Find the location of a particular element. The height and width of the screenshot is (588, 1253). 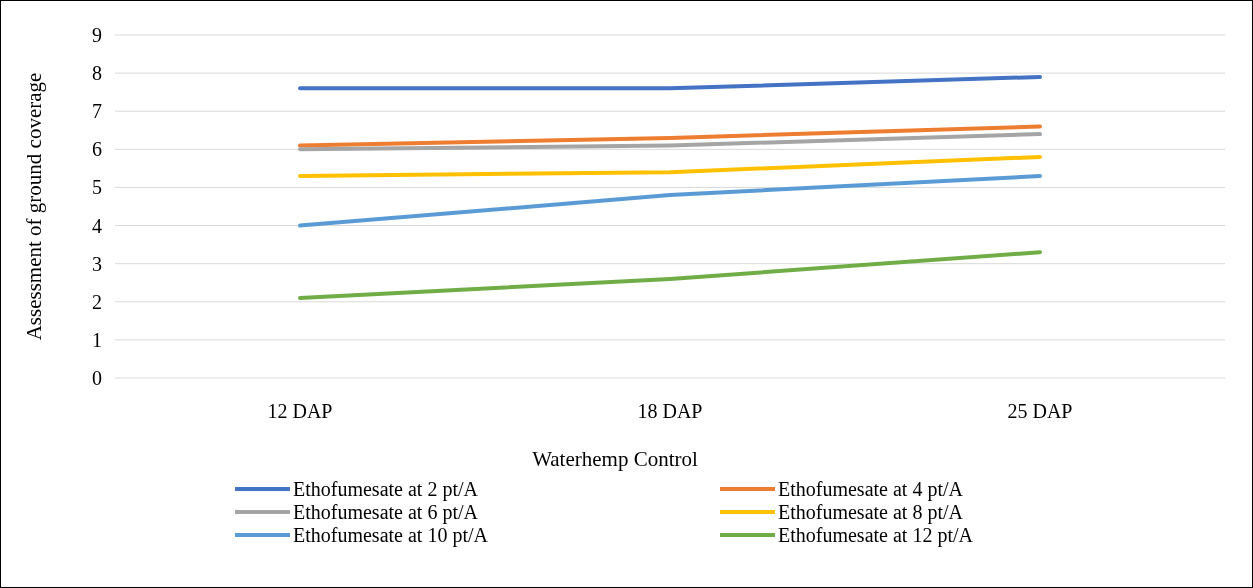

legend-label: Ethofumesate at 4 pt/A is located at coordinates (871, 489).